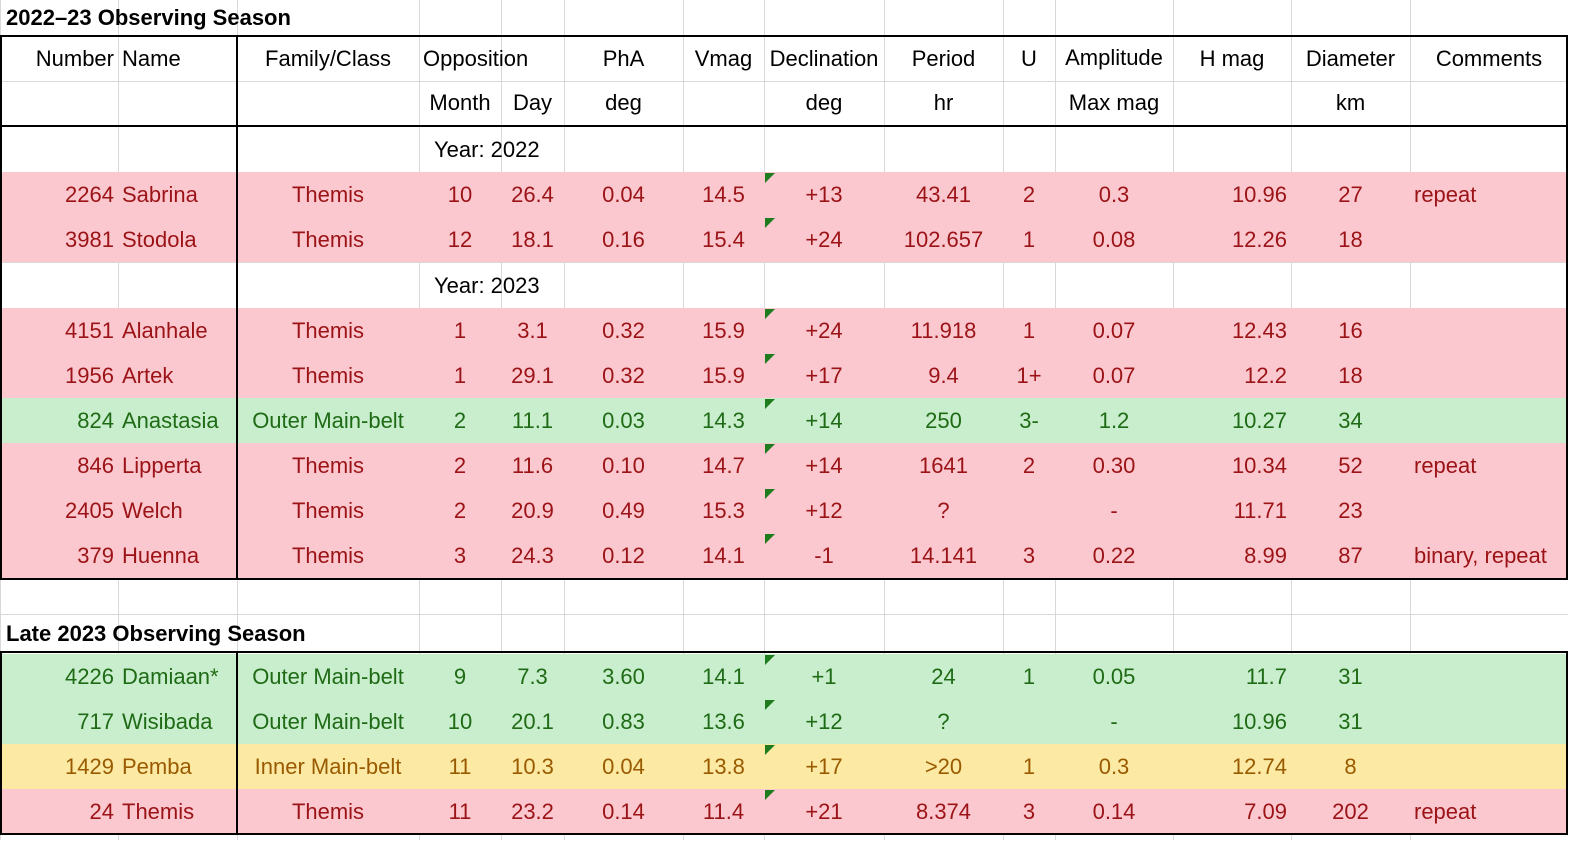 Image resolution: width=1590 pixels, height=847 pixels. I want to click on cell-amplitude: -, so click(1114, 721).